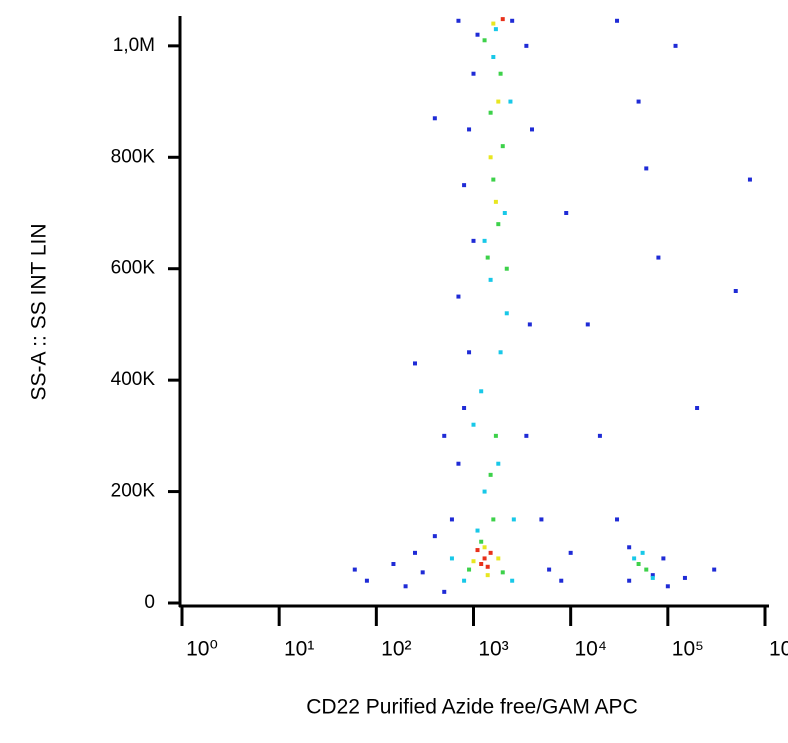 This screenshot has height=743, width=788. Describe the element at coordinates (299, 649) in the screenshot. I see `x-tick-label: 10¹` at that location.